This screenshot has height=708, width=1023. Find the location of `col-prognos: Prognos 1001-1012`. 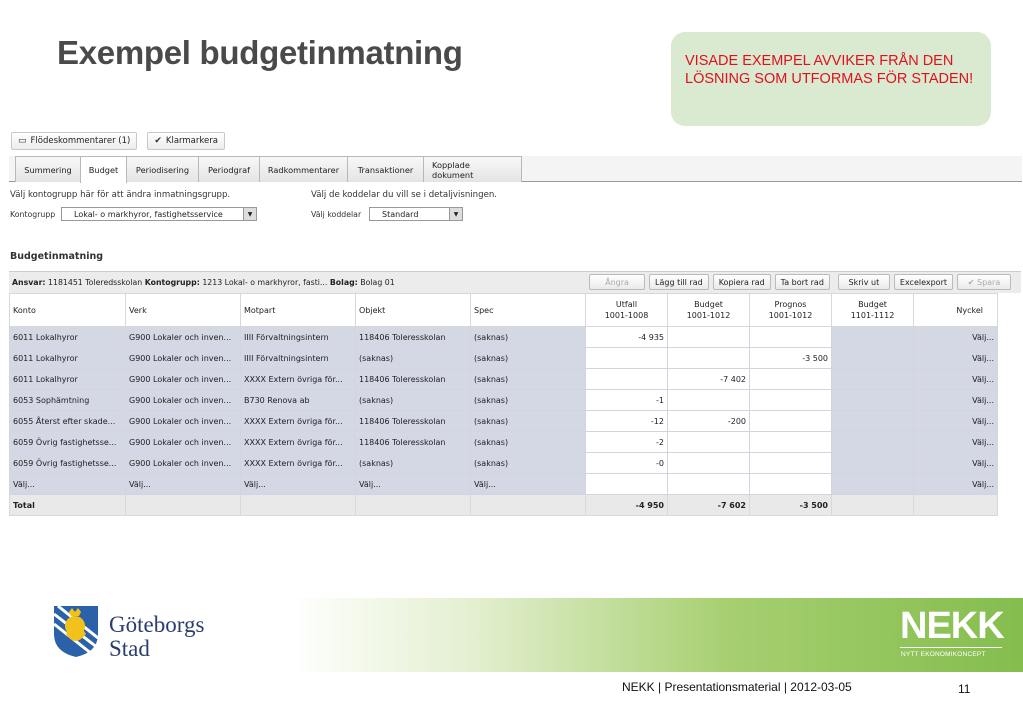

col-prognos: Prognos 1001-1012 is located at coordinates (790, 310).